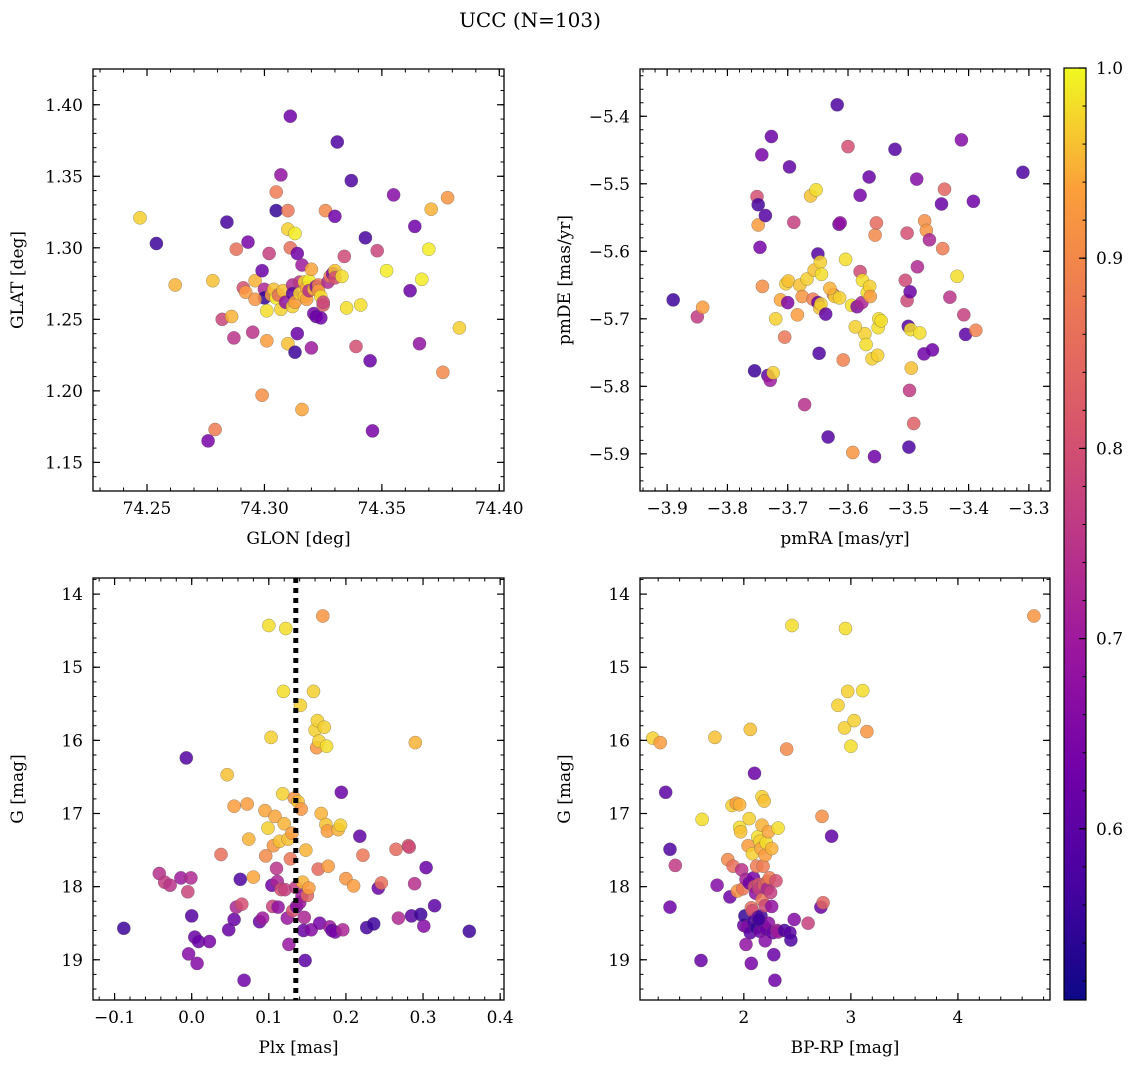 The image size is (1136, 1068). Describe the element at coordinates (147, 509) in the screenshot. I see `x-tick-label: 74.25` at that location.